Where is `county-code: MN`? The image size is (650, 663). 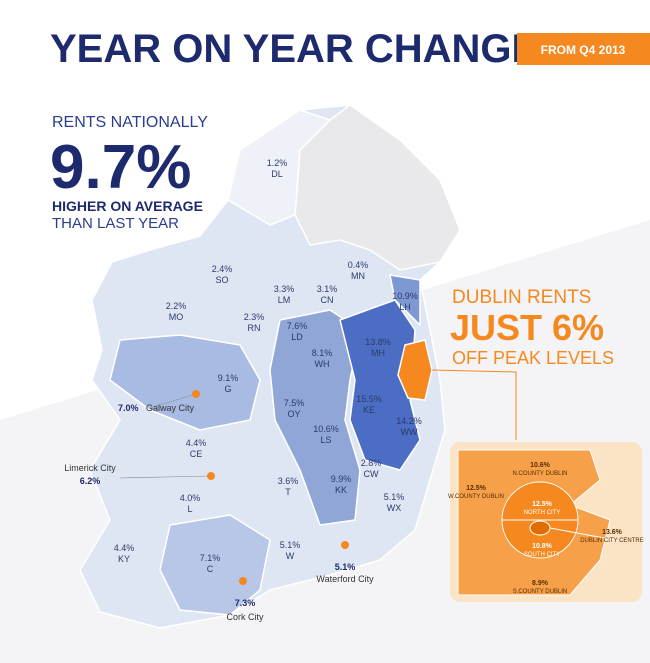
county-code: MN is located at coordinates (358, 276).